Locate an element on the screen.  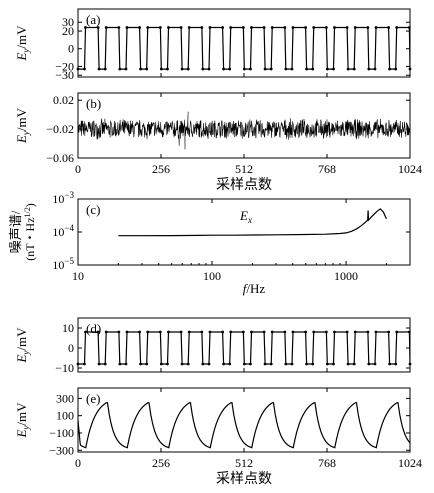
panel-label: (b) is located at coordinates (93, 103).